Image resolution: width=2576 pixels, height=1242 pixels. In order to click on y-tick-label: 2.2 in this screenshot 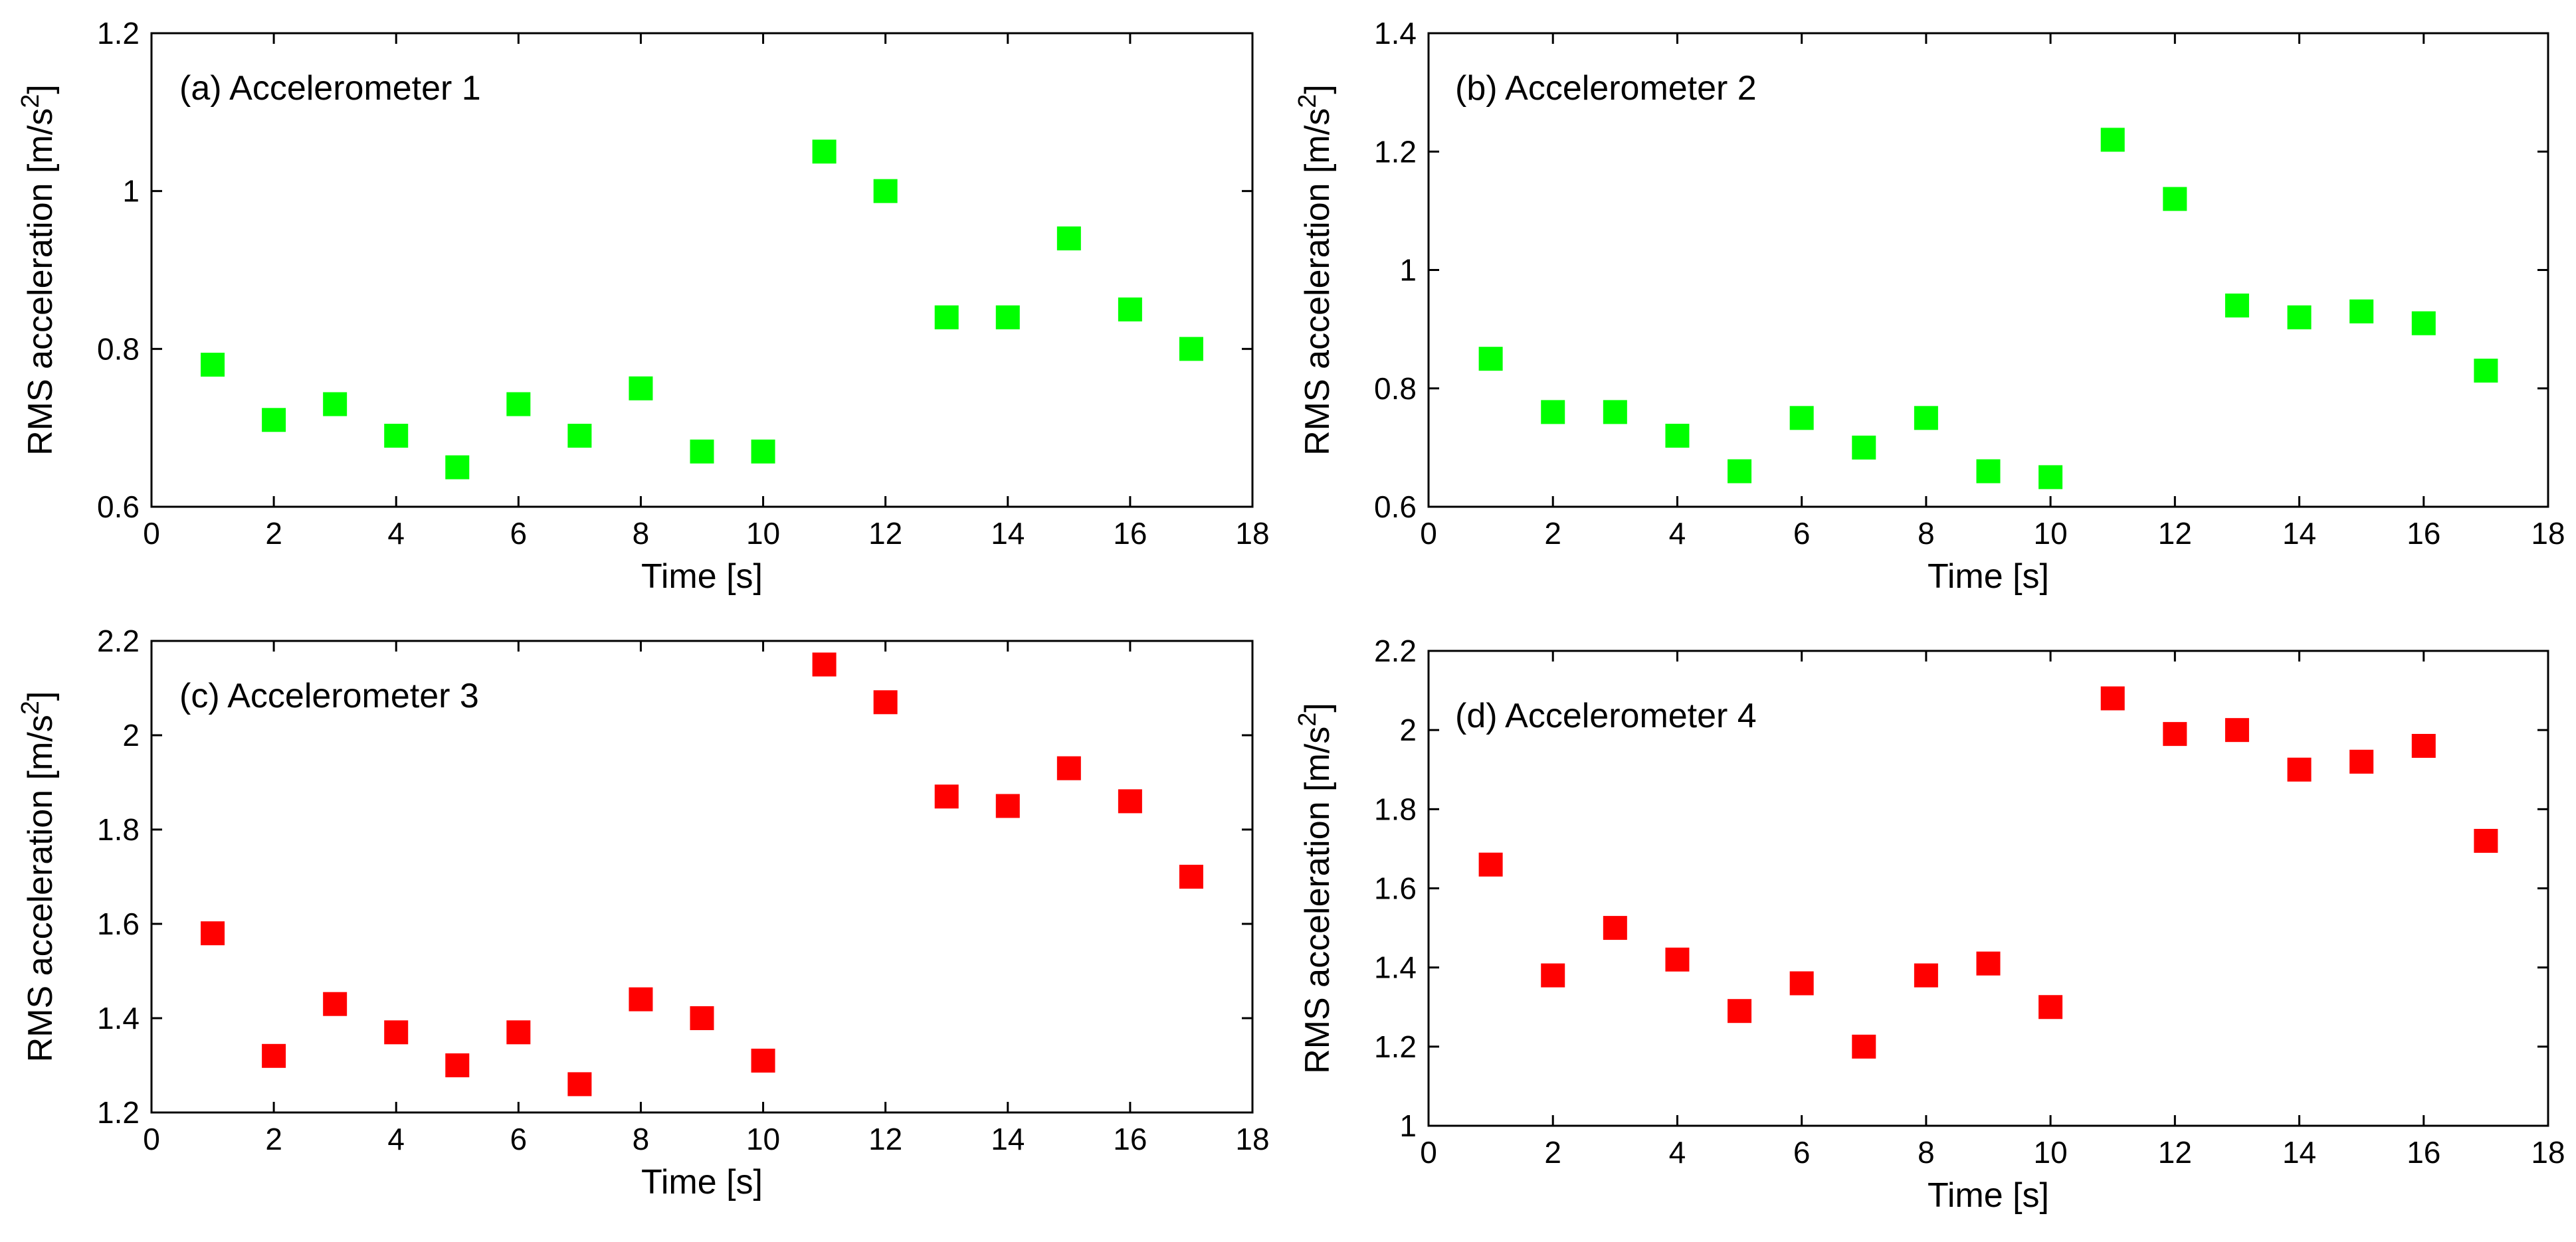, I will do `click(1396, 651)`.